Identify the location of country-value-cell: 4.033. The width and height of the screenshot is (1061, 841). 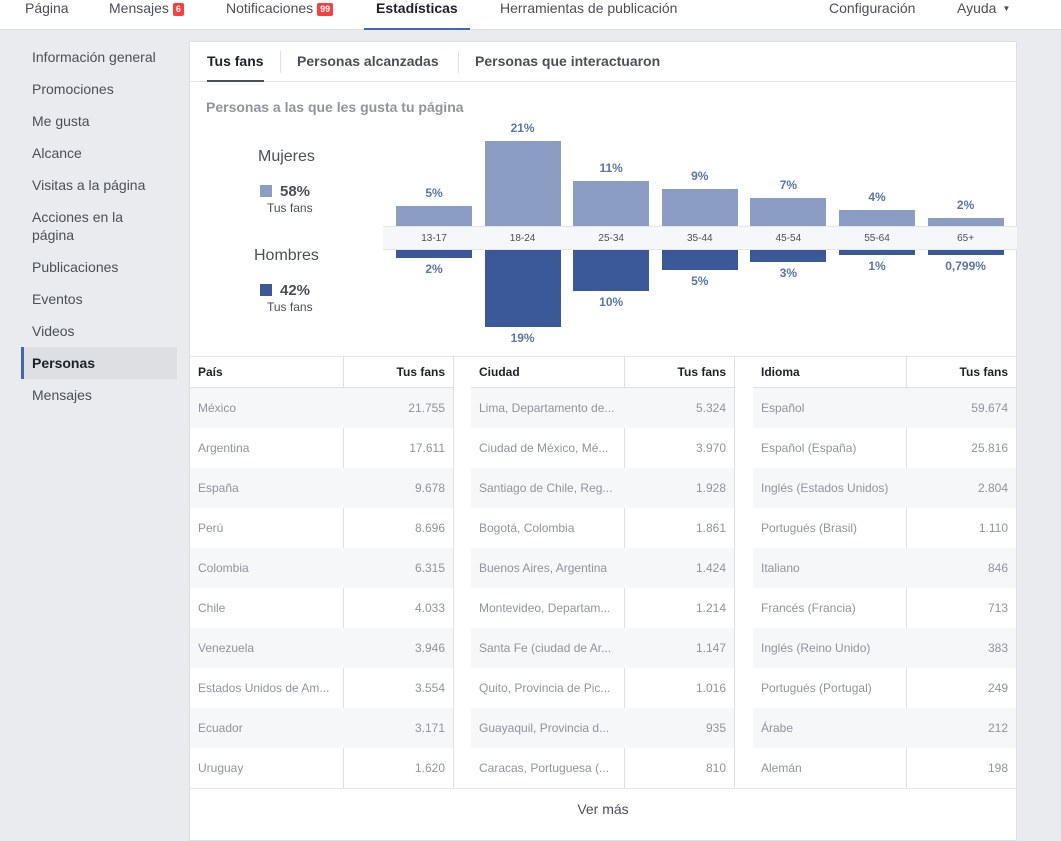
(429, 608).